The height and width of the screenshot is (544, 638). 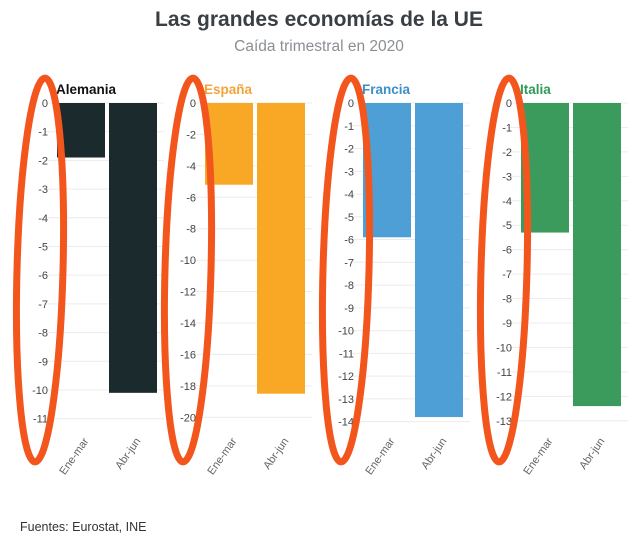 What do you see at coordinates (319, 19) in the screenshot?
I see `chart-title: Las grandes economías de la UE` at bounding box center [319, 19].